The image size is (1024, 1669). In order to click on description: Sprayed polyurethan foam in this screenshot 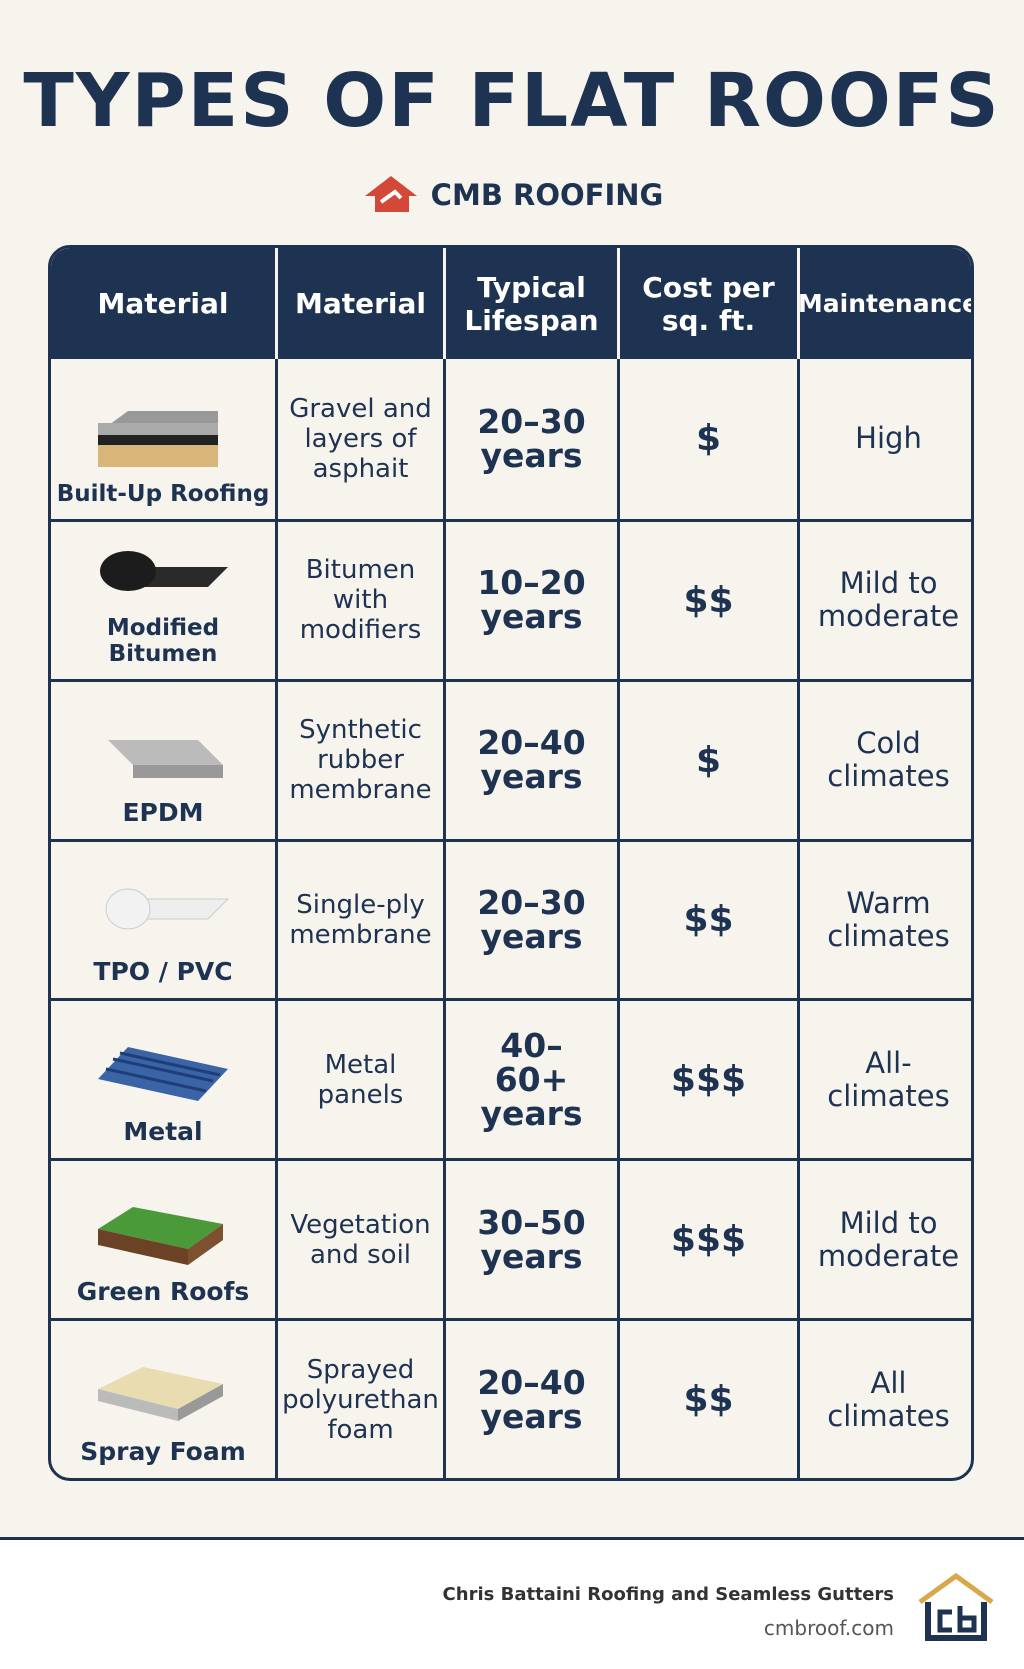, I will do `click(359, 1398)`.